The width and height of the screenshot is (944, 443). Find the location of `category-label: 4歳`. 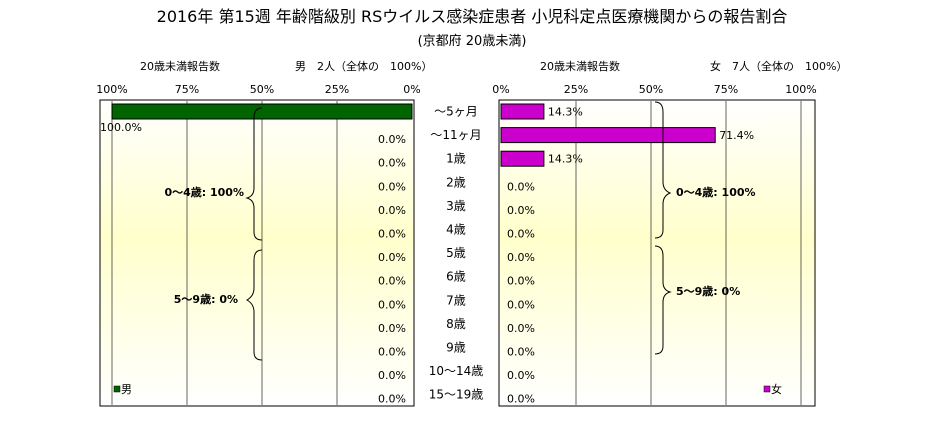

category-label: 4歳 is located at coordinates (456, 230).